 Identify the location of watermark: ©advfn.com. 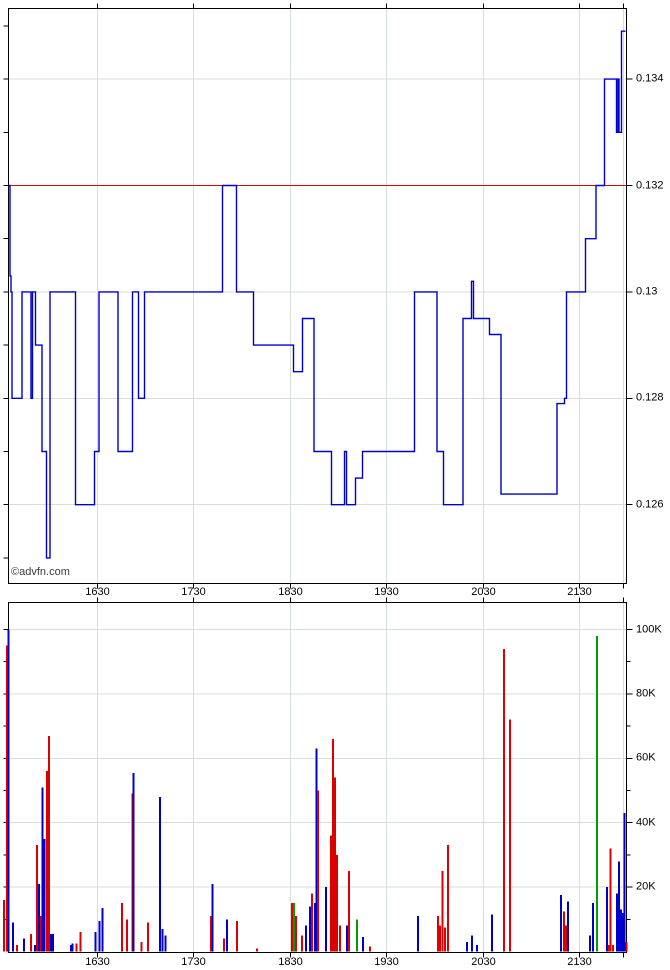
(40, 572).